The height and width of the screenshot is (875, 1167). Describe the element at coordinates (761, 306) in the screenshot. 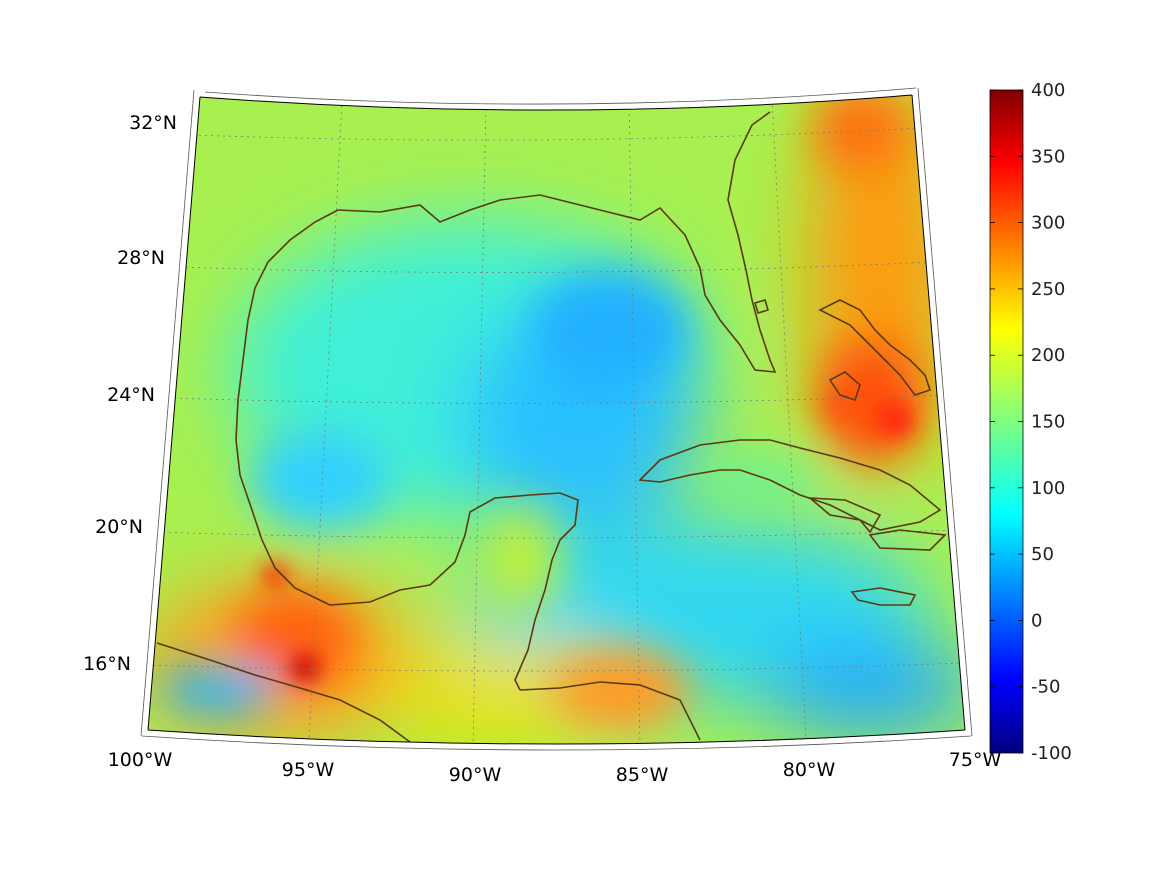

I see `lake-okeechobee` at that location.